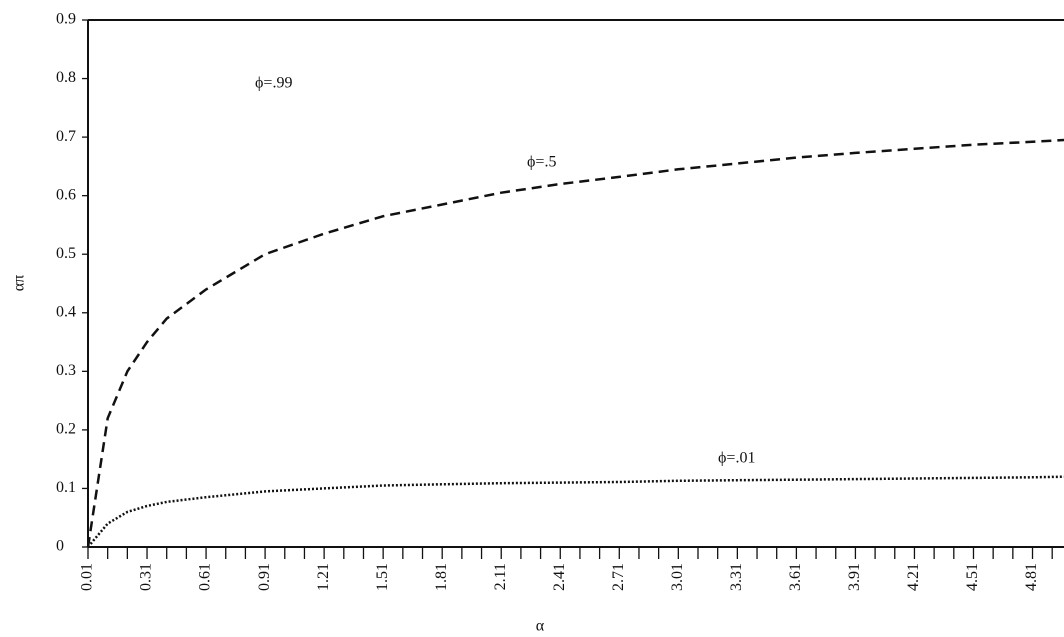  Describe the element at coordinates (382, 577) in the screenshot. I see `x-tick-label: 1.51` at that location.